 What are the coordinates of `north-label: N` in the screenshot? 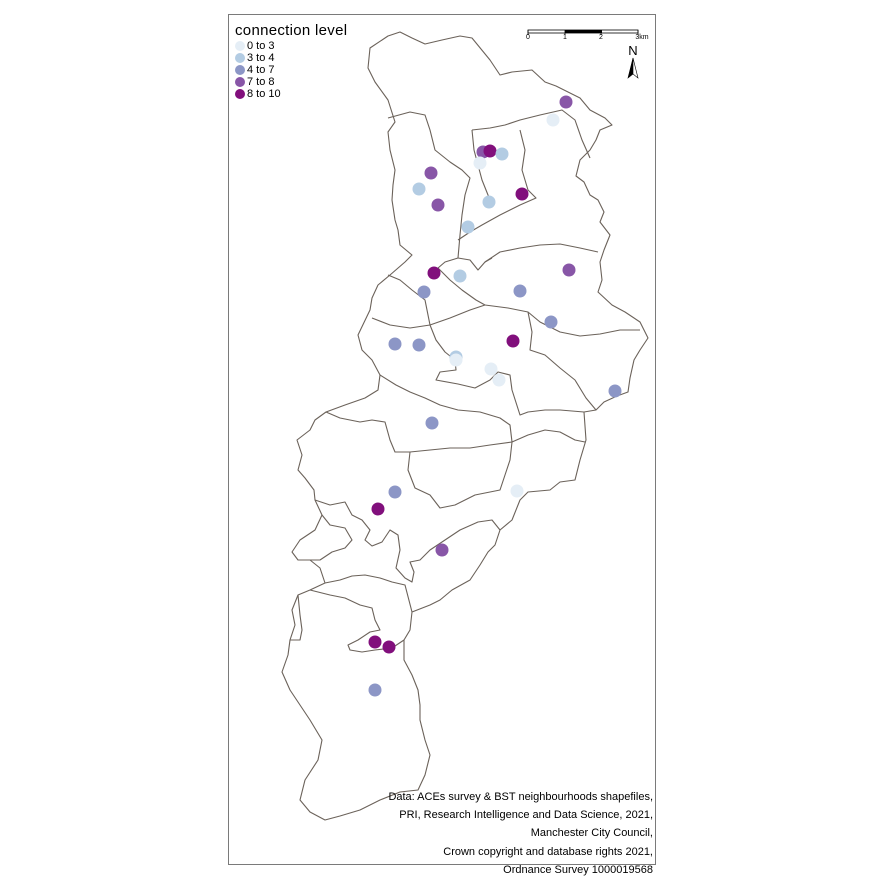 It's located at (632, 50).